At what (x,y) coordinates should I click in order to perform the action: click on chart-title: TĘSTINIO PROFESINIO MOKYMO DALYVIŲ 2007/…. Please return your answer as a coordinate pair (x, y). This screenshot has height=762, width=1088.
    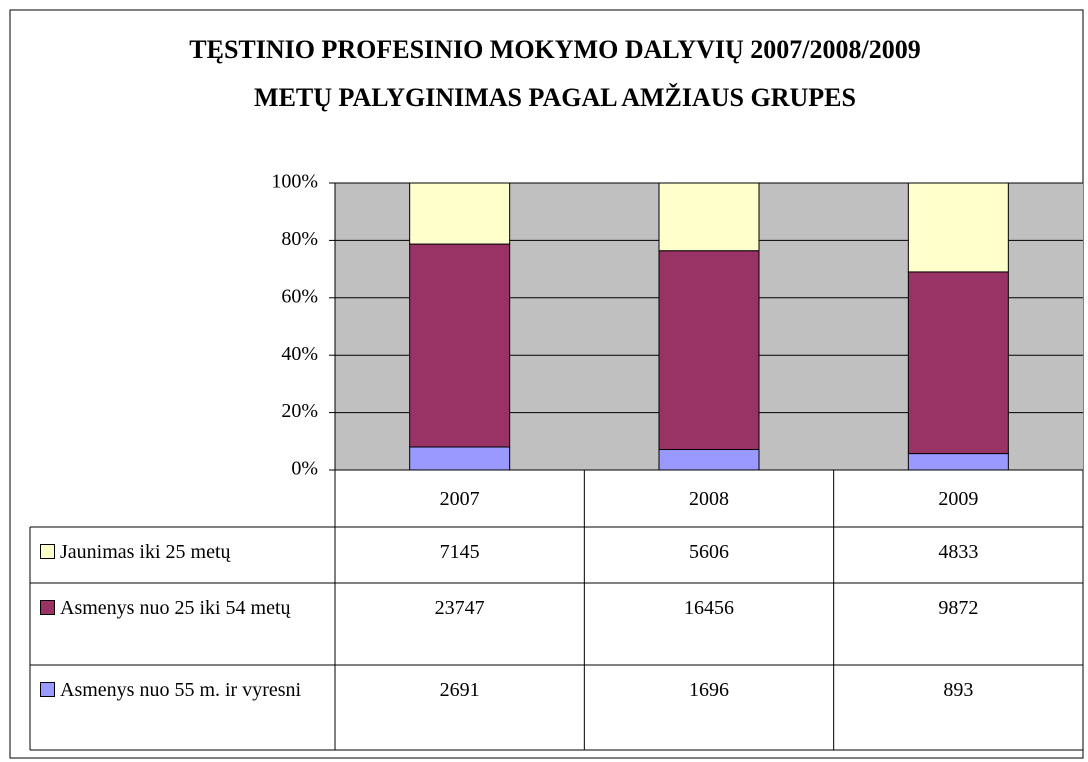
    Looking at the image, I should click on (554, 49).